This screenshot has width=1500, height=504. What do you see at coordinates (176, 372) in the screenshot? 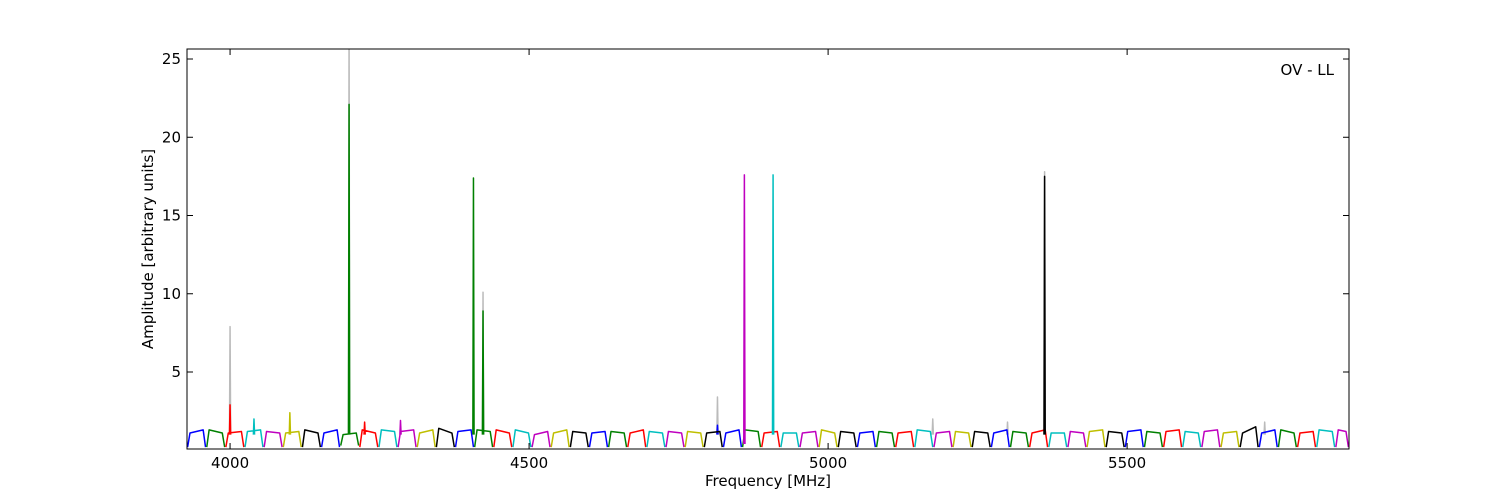
I see `y-tick-label: 5` at bounding box center [176, 372].